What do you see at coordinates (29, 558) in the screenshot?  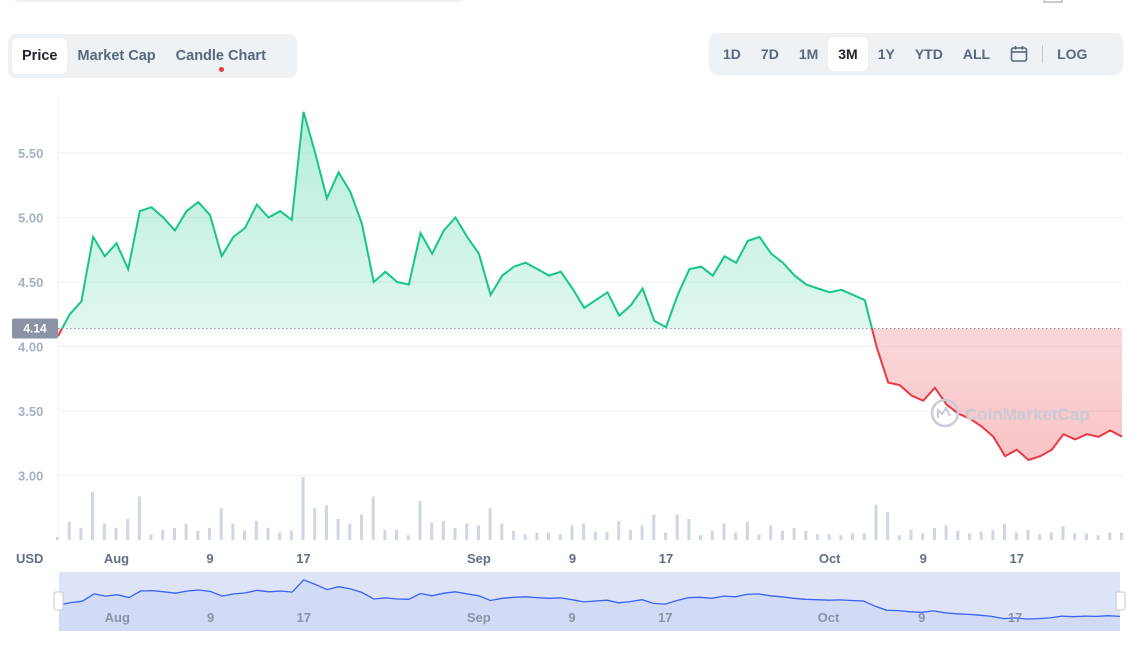 I see `currency-label: USD` at bounding box center [29, 558].